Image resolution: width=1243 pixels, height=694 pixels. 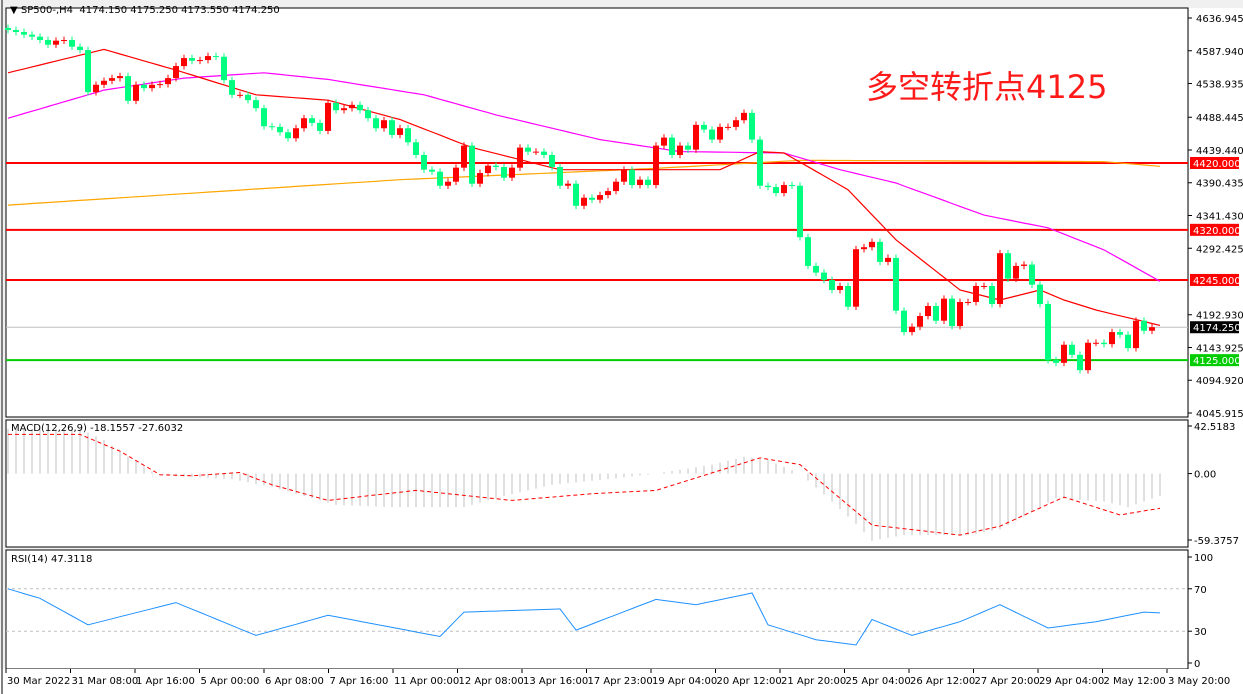 I want to click on time-tick-label: 5 Apr 00:00, so click(x=230, y=681).